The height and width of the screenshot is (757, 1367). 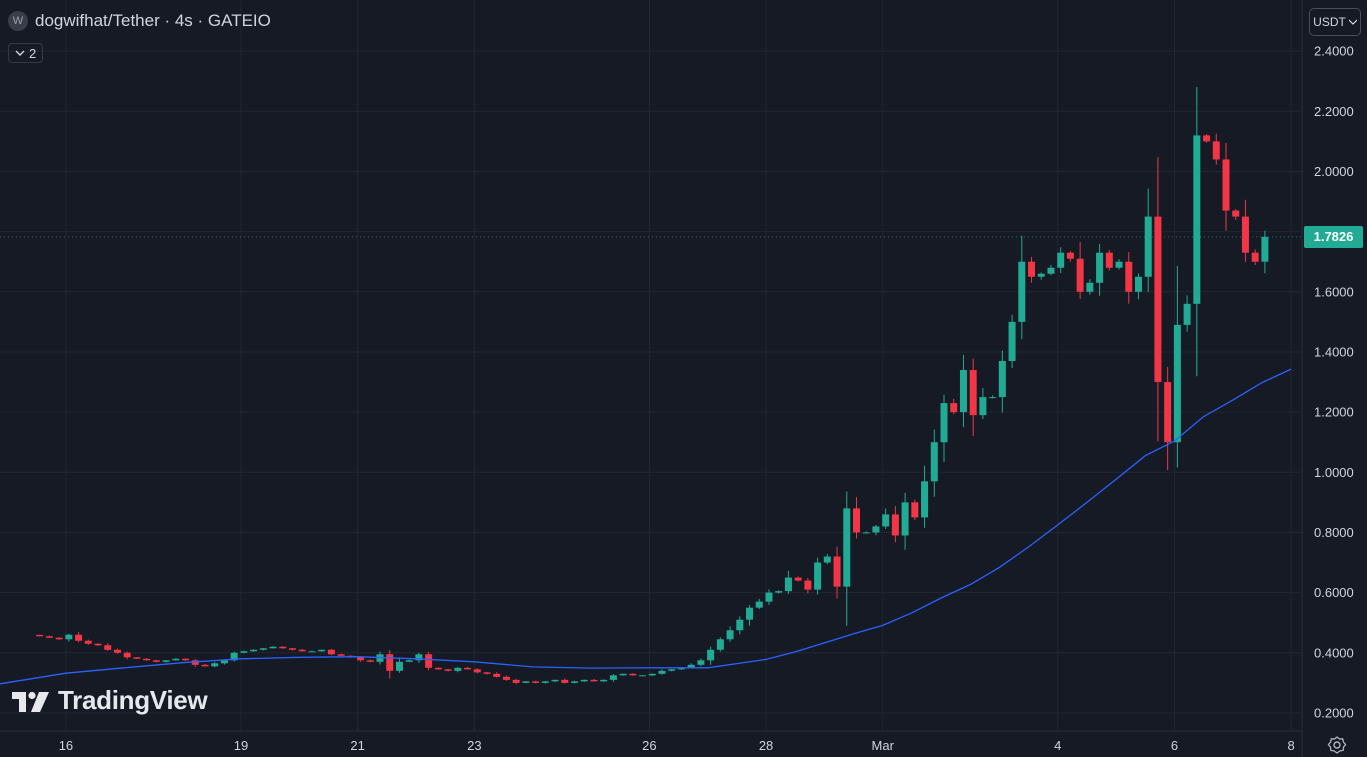 I want to click on time-tick-label: 4, so click(x=1057, y=745).